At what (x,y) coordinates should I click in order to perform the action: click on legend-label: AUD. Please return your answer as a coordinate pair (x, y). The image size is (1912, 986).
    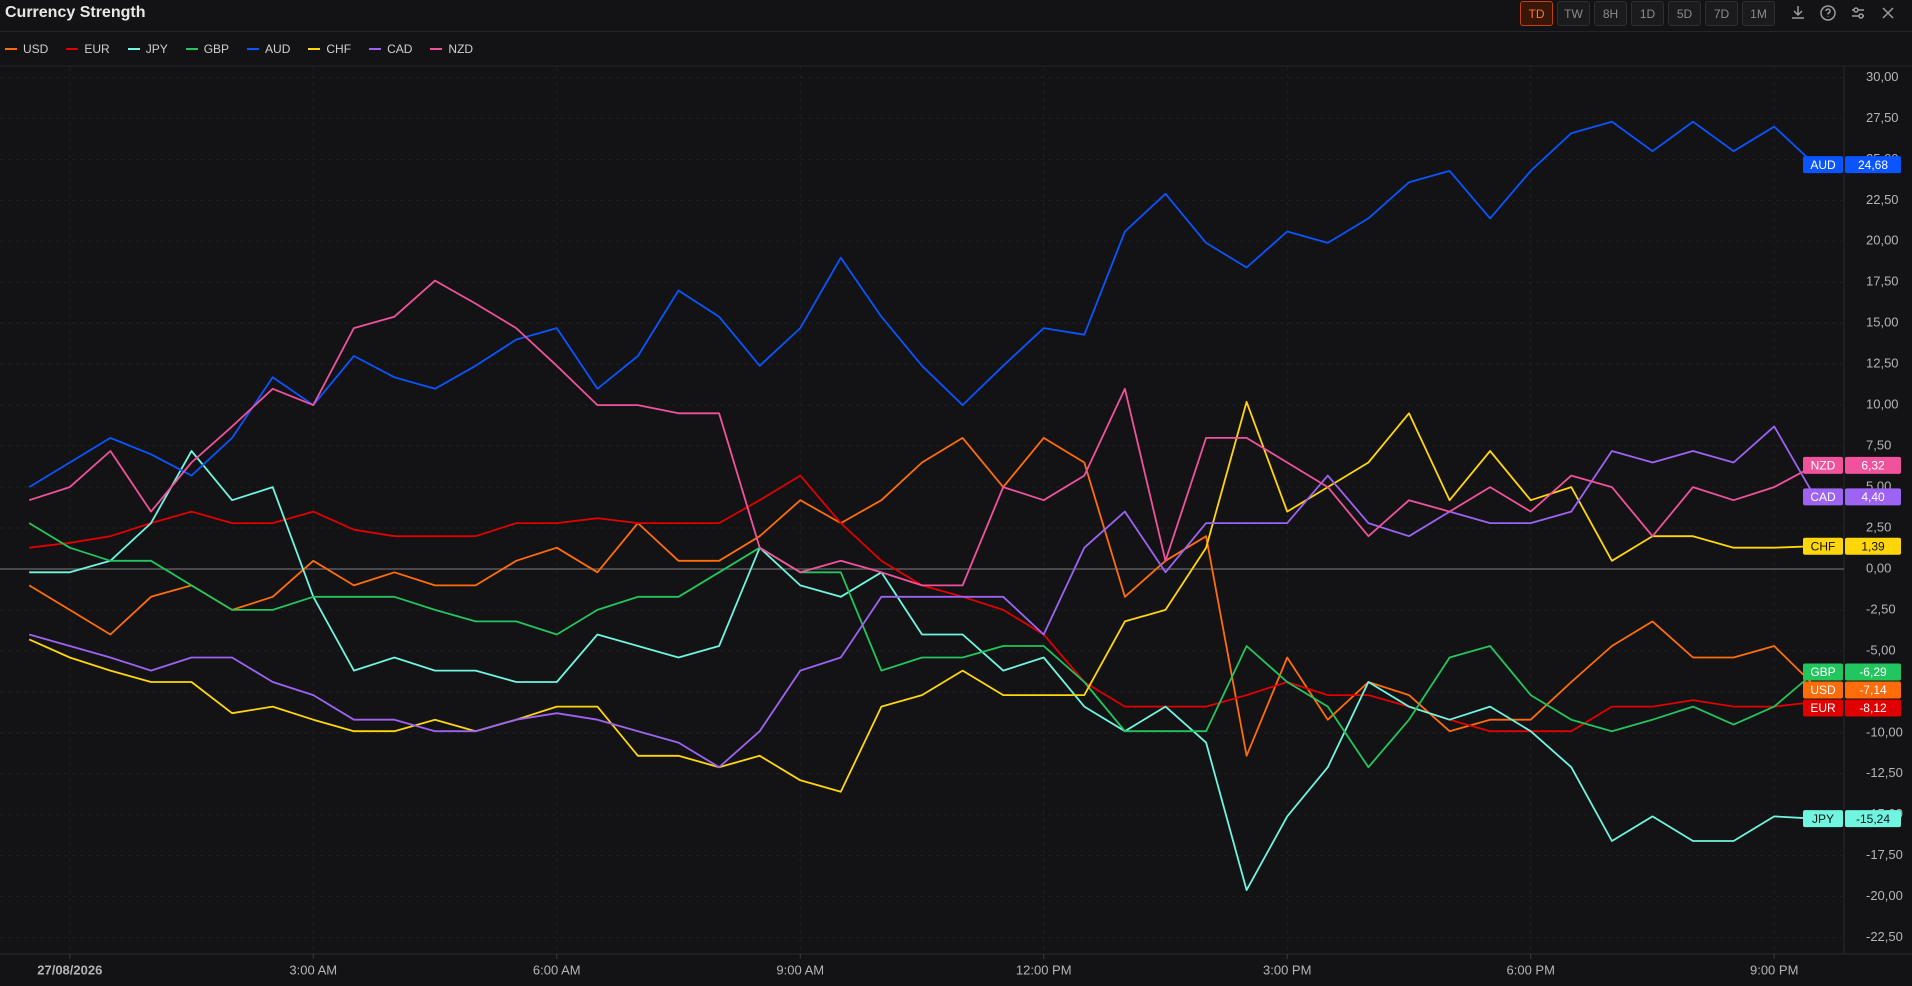
    Looking at the image, I should click on (278, 49).